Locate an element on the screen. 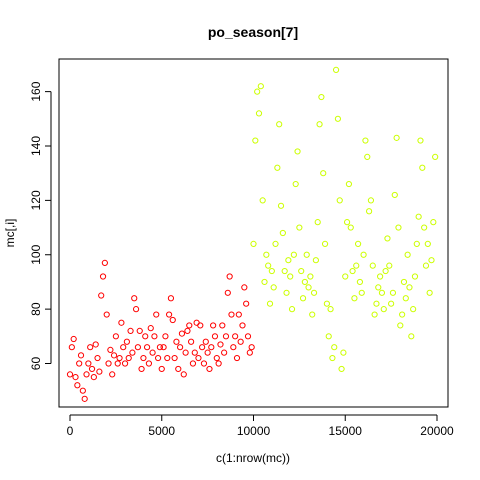 The width and height of the screenshot is (480, 480). y-tick-label: 160 is located at coordinates (36, 91).